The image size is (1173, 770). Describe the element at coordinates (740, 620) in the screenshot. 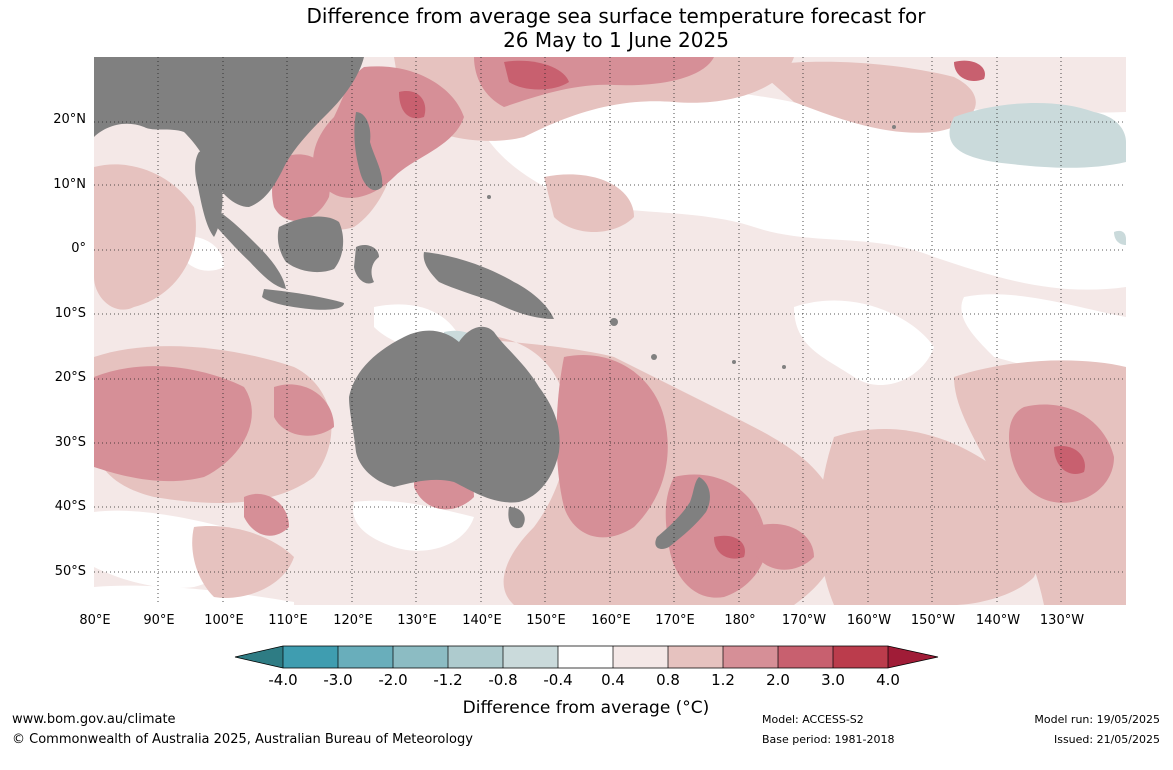

I see `lon-label-180: 180°` at that location.